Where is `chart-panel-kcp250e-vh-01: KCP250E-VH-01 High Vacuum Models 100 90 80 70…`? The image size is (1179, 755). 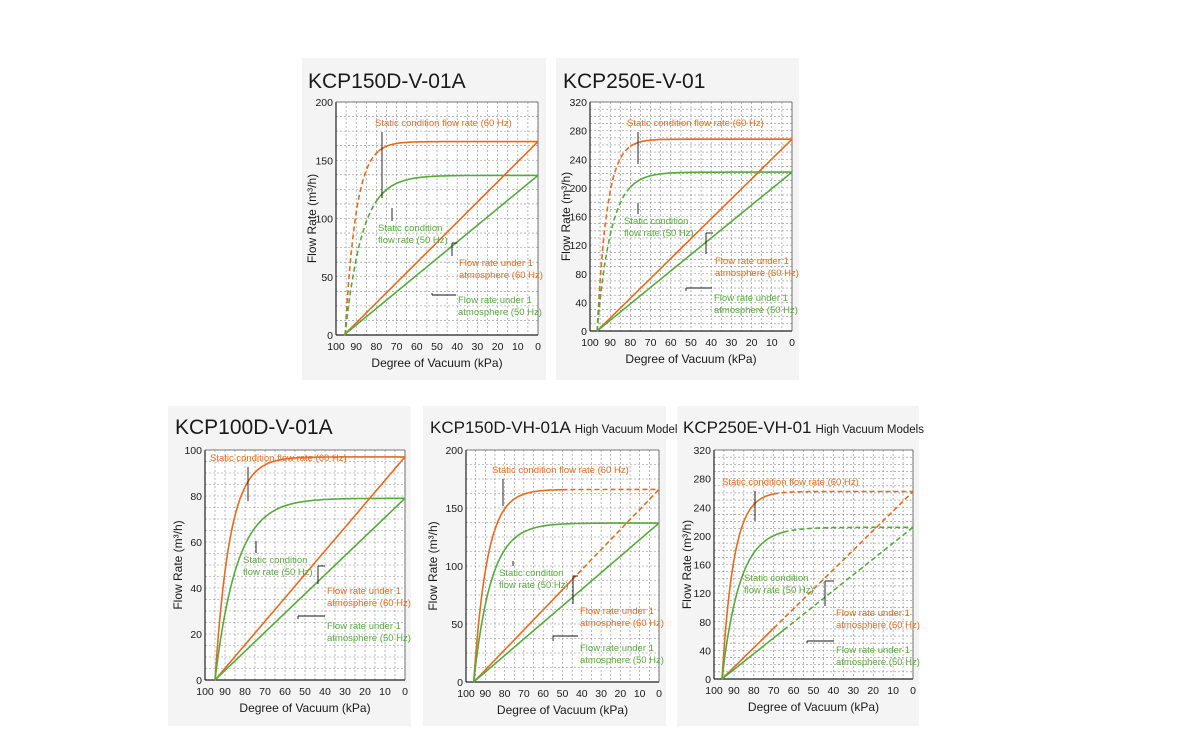
chart-panel-kcp250e-vh-01: KCP250E-VH-01 High Vacuum Models 100 90 80 70… is located at coordinates (800, 566).